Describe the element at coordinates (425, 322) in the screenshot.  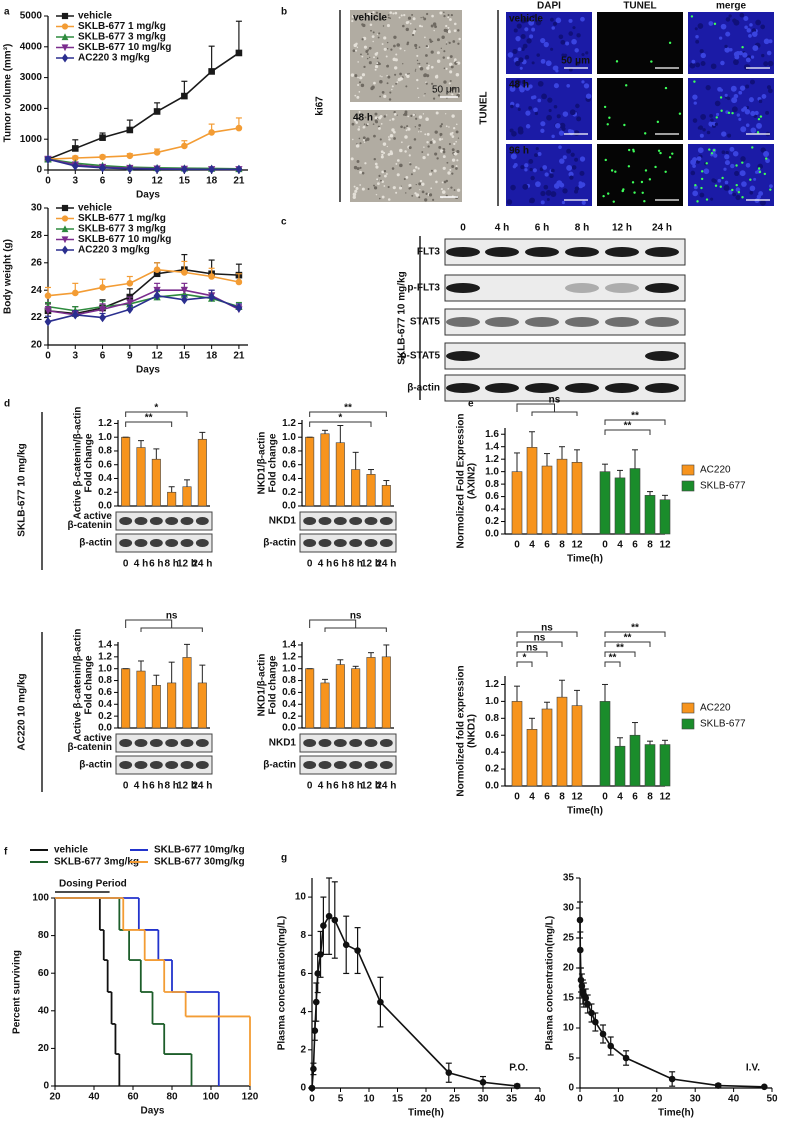
I see `protein-label: STAT5` at that location.